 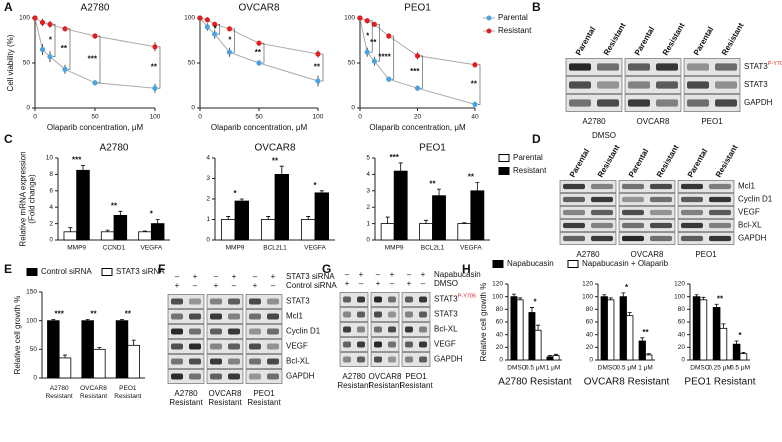 What do you see at coordinates (107, 272) in the screenshot?
I see `legend-swatch` at bounding box center [107, 272].